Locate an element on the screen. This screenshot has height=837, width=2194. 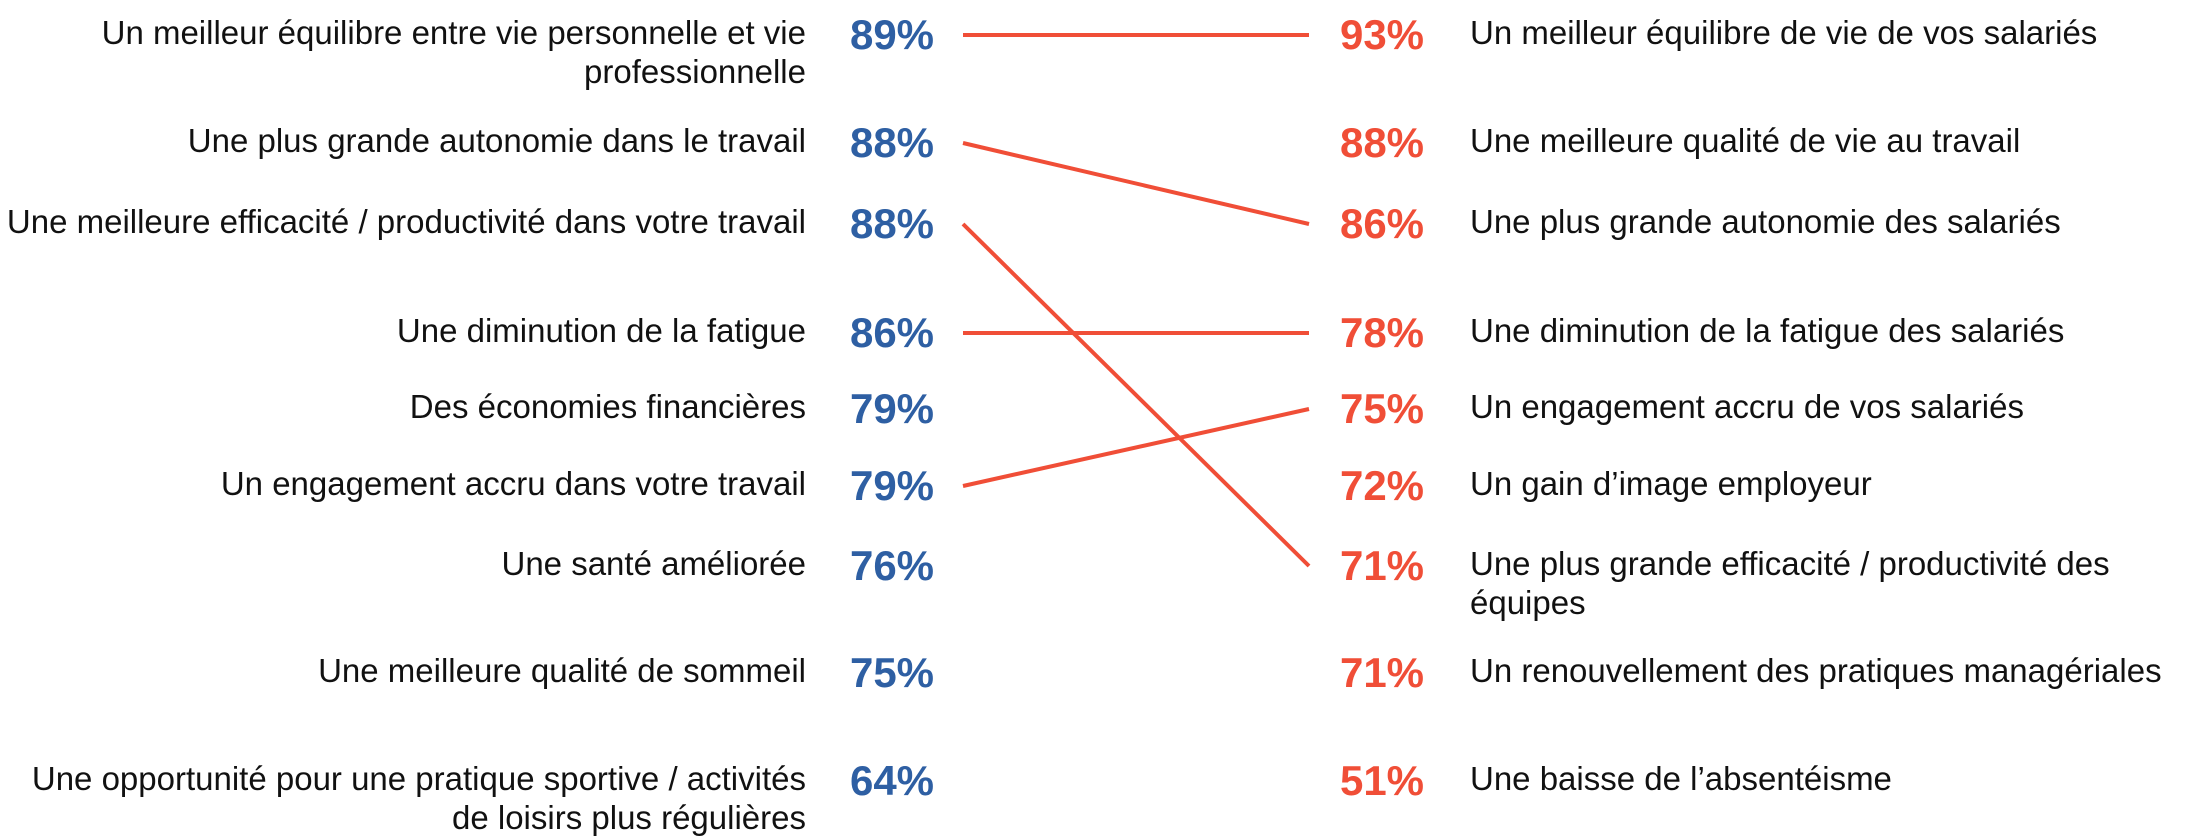
left-value: 89% is located at coordinates (892, 34).